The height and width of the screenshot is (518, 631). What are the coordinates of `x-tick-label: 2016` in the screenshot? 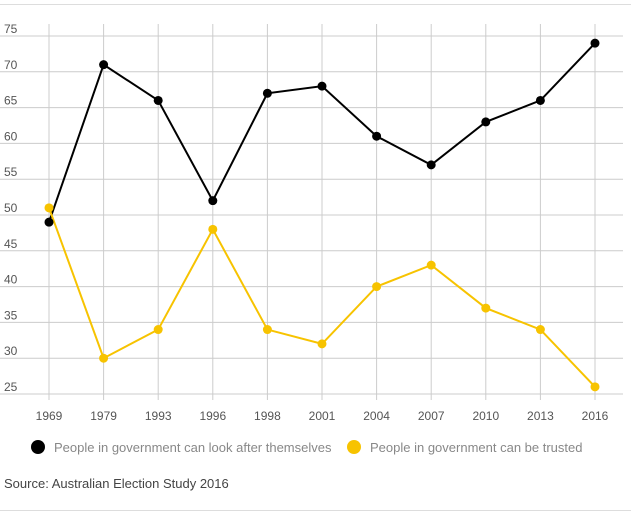 It's located at (595, 416).